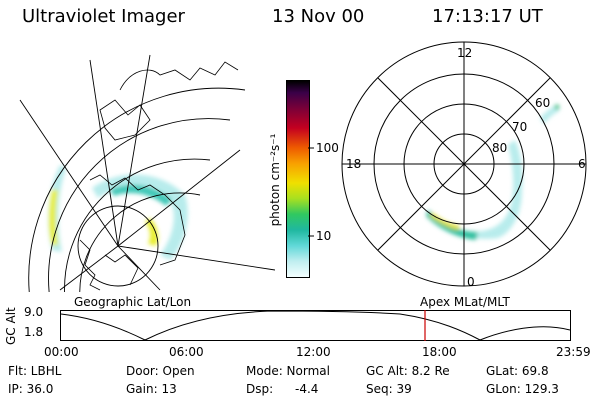 The width and height of the screenshot is (600, 400). I want to click on mlt-label-6: 6, so click(582, 164).